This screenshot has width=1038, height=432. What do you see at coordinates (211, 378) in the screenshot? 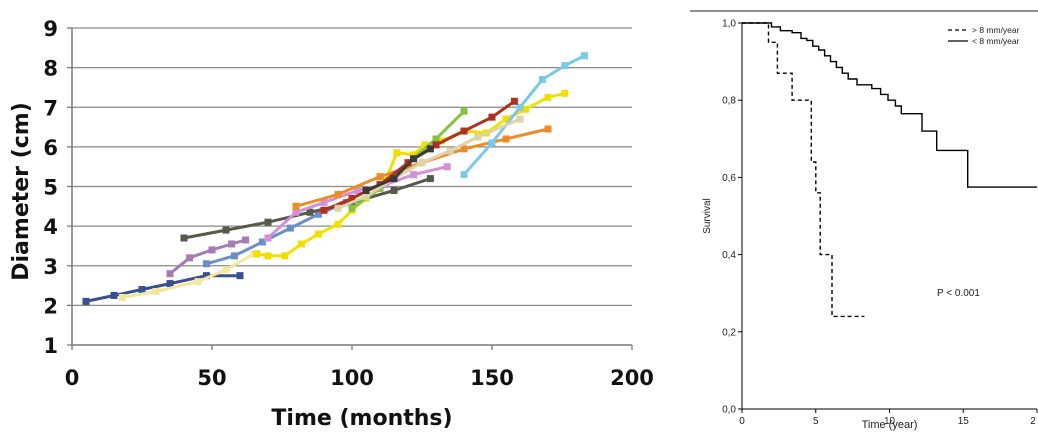
I see `left-x-tick-label: 50` at bounding box center [211, 378].